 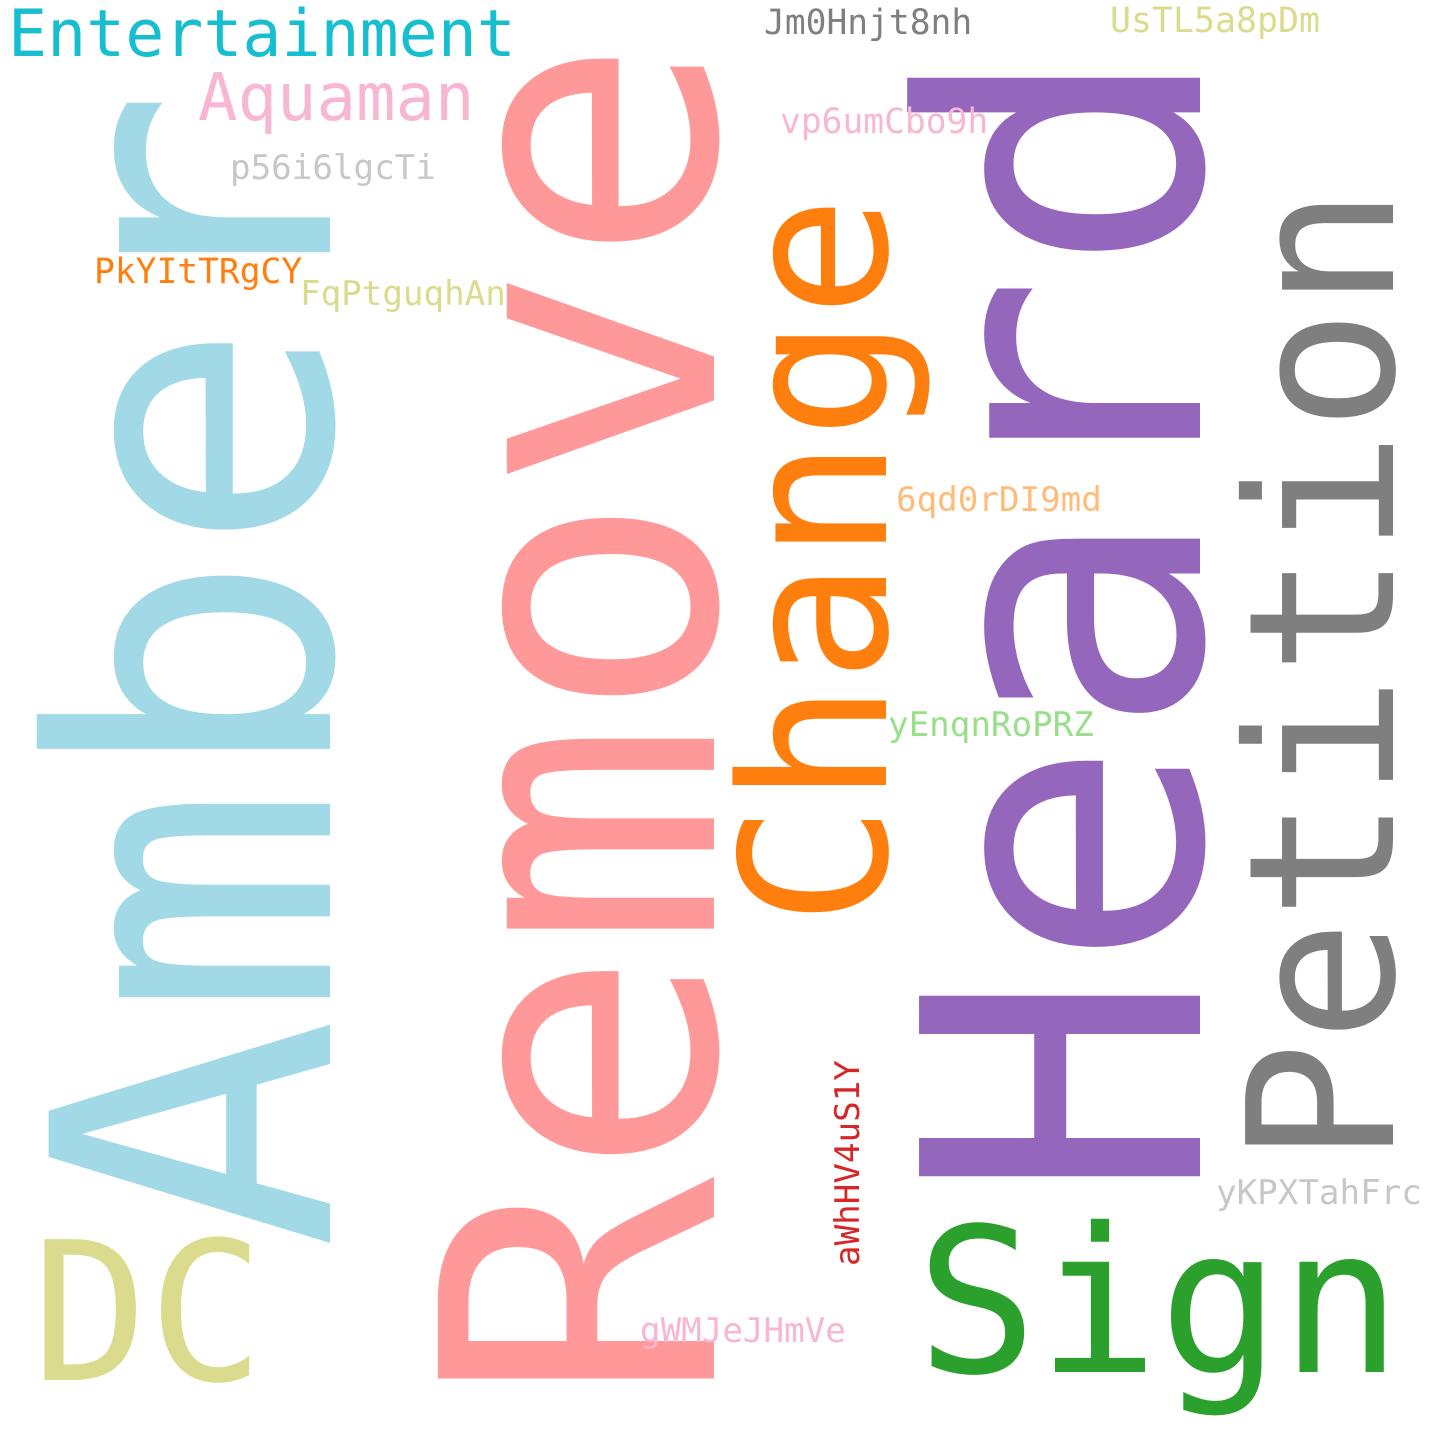 What do you see at coordinates (884, 121) in the screenshot?
I see `word-vp6umcbo9h: vp6umCbo9h` at bounding box center [884, 121].